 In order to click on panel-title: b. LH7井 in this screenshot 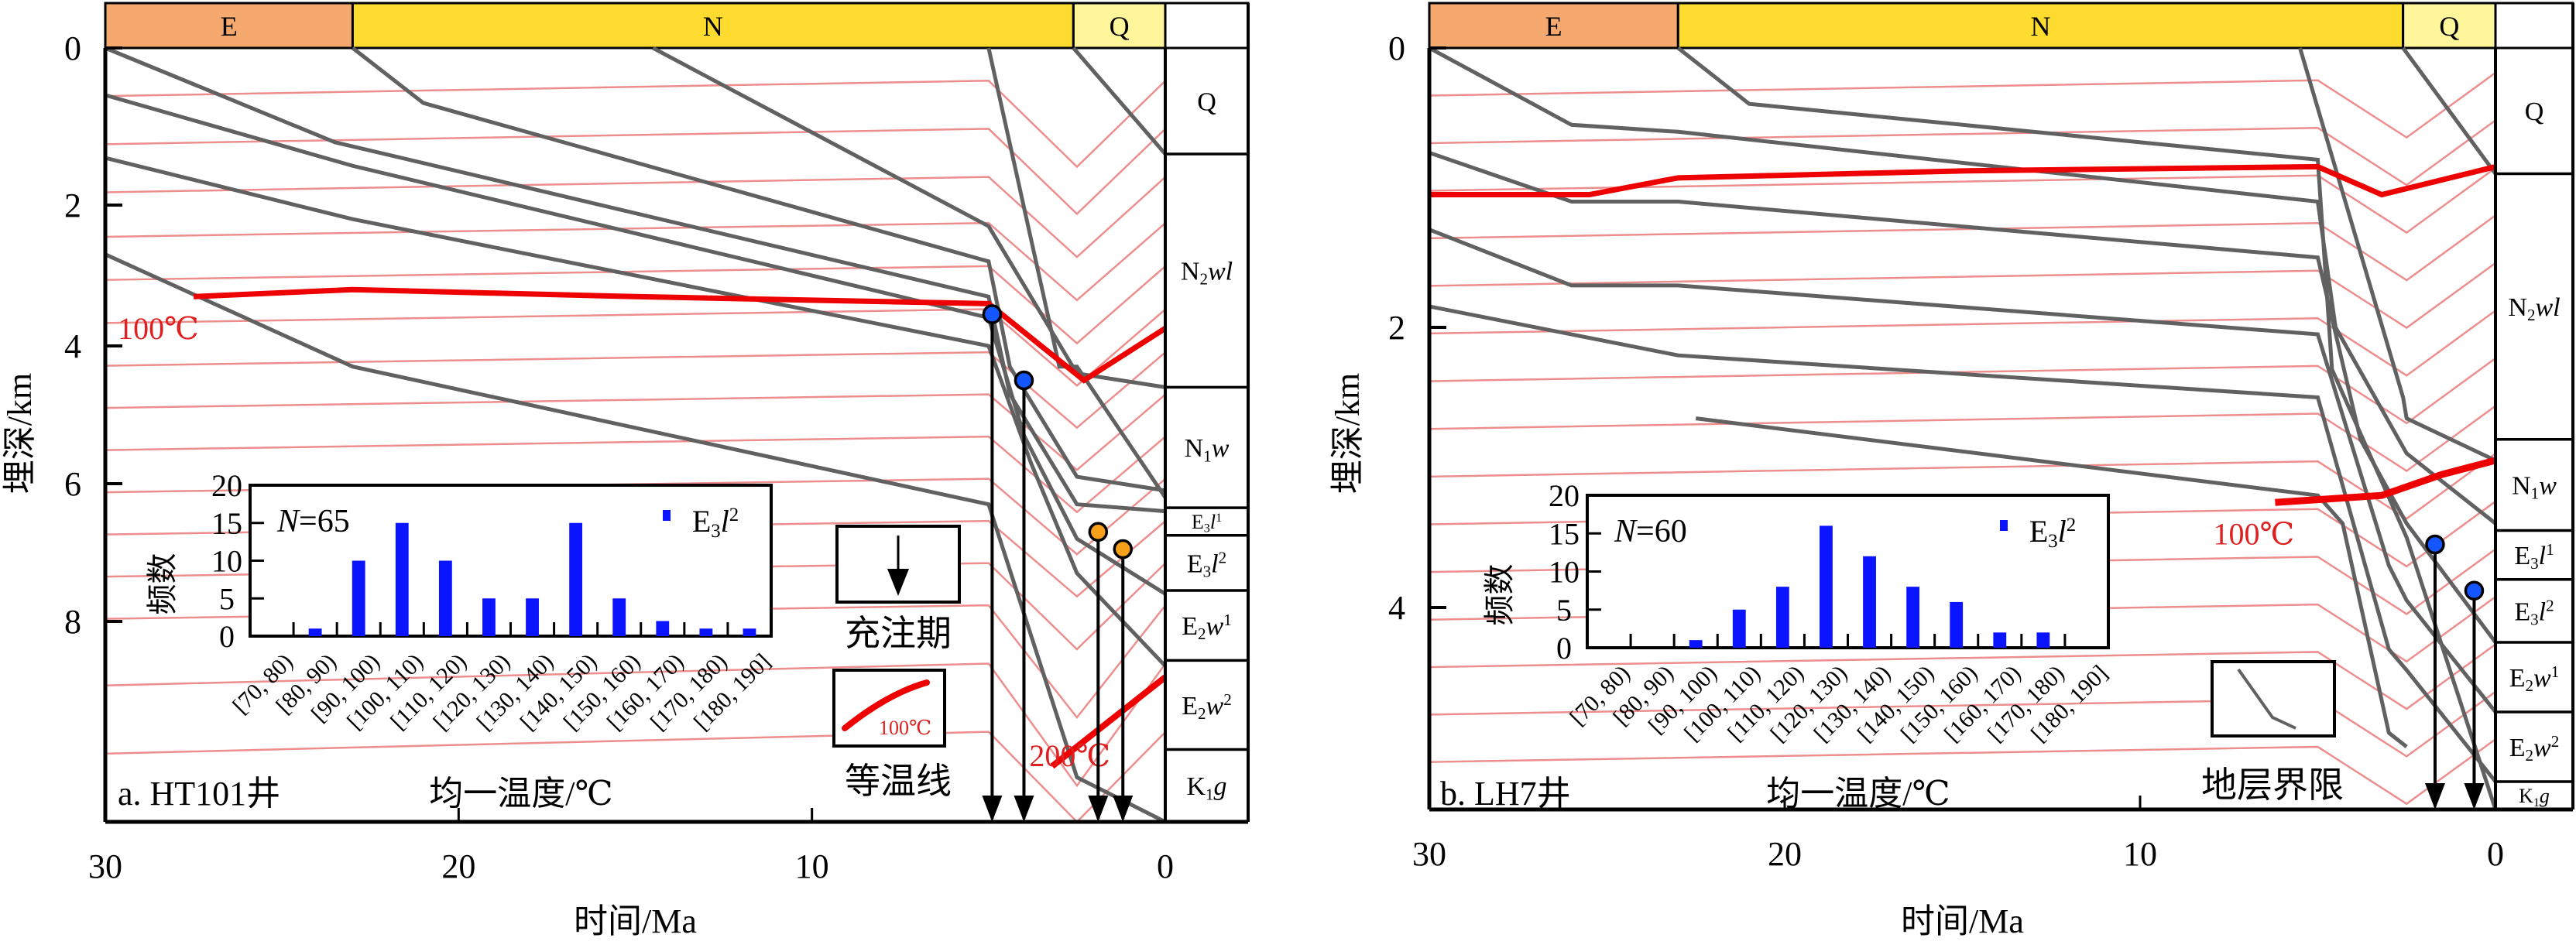, I will do `click(1505, 794)`.